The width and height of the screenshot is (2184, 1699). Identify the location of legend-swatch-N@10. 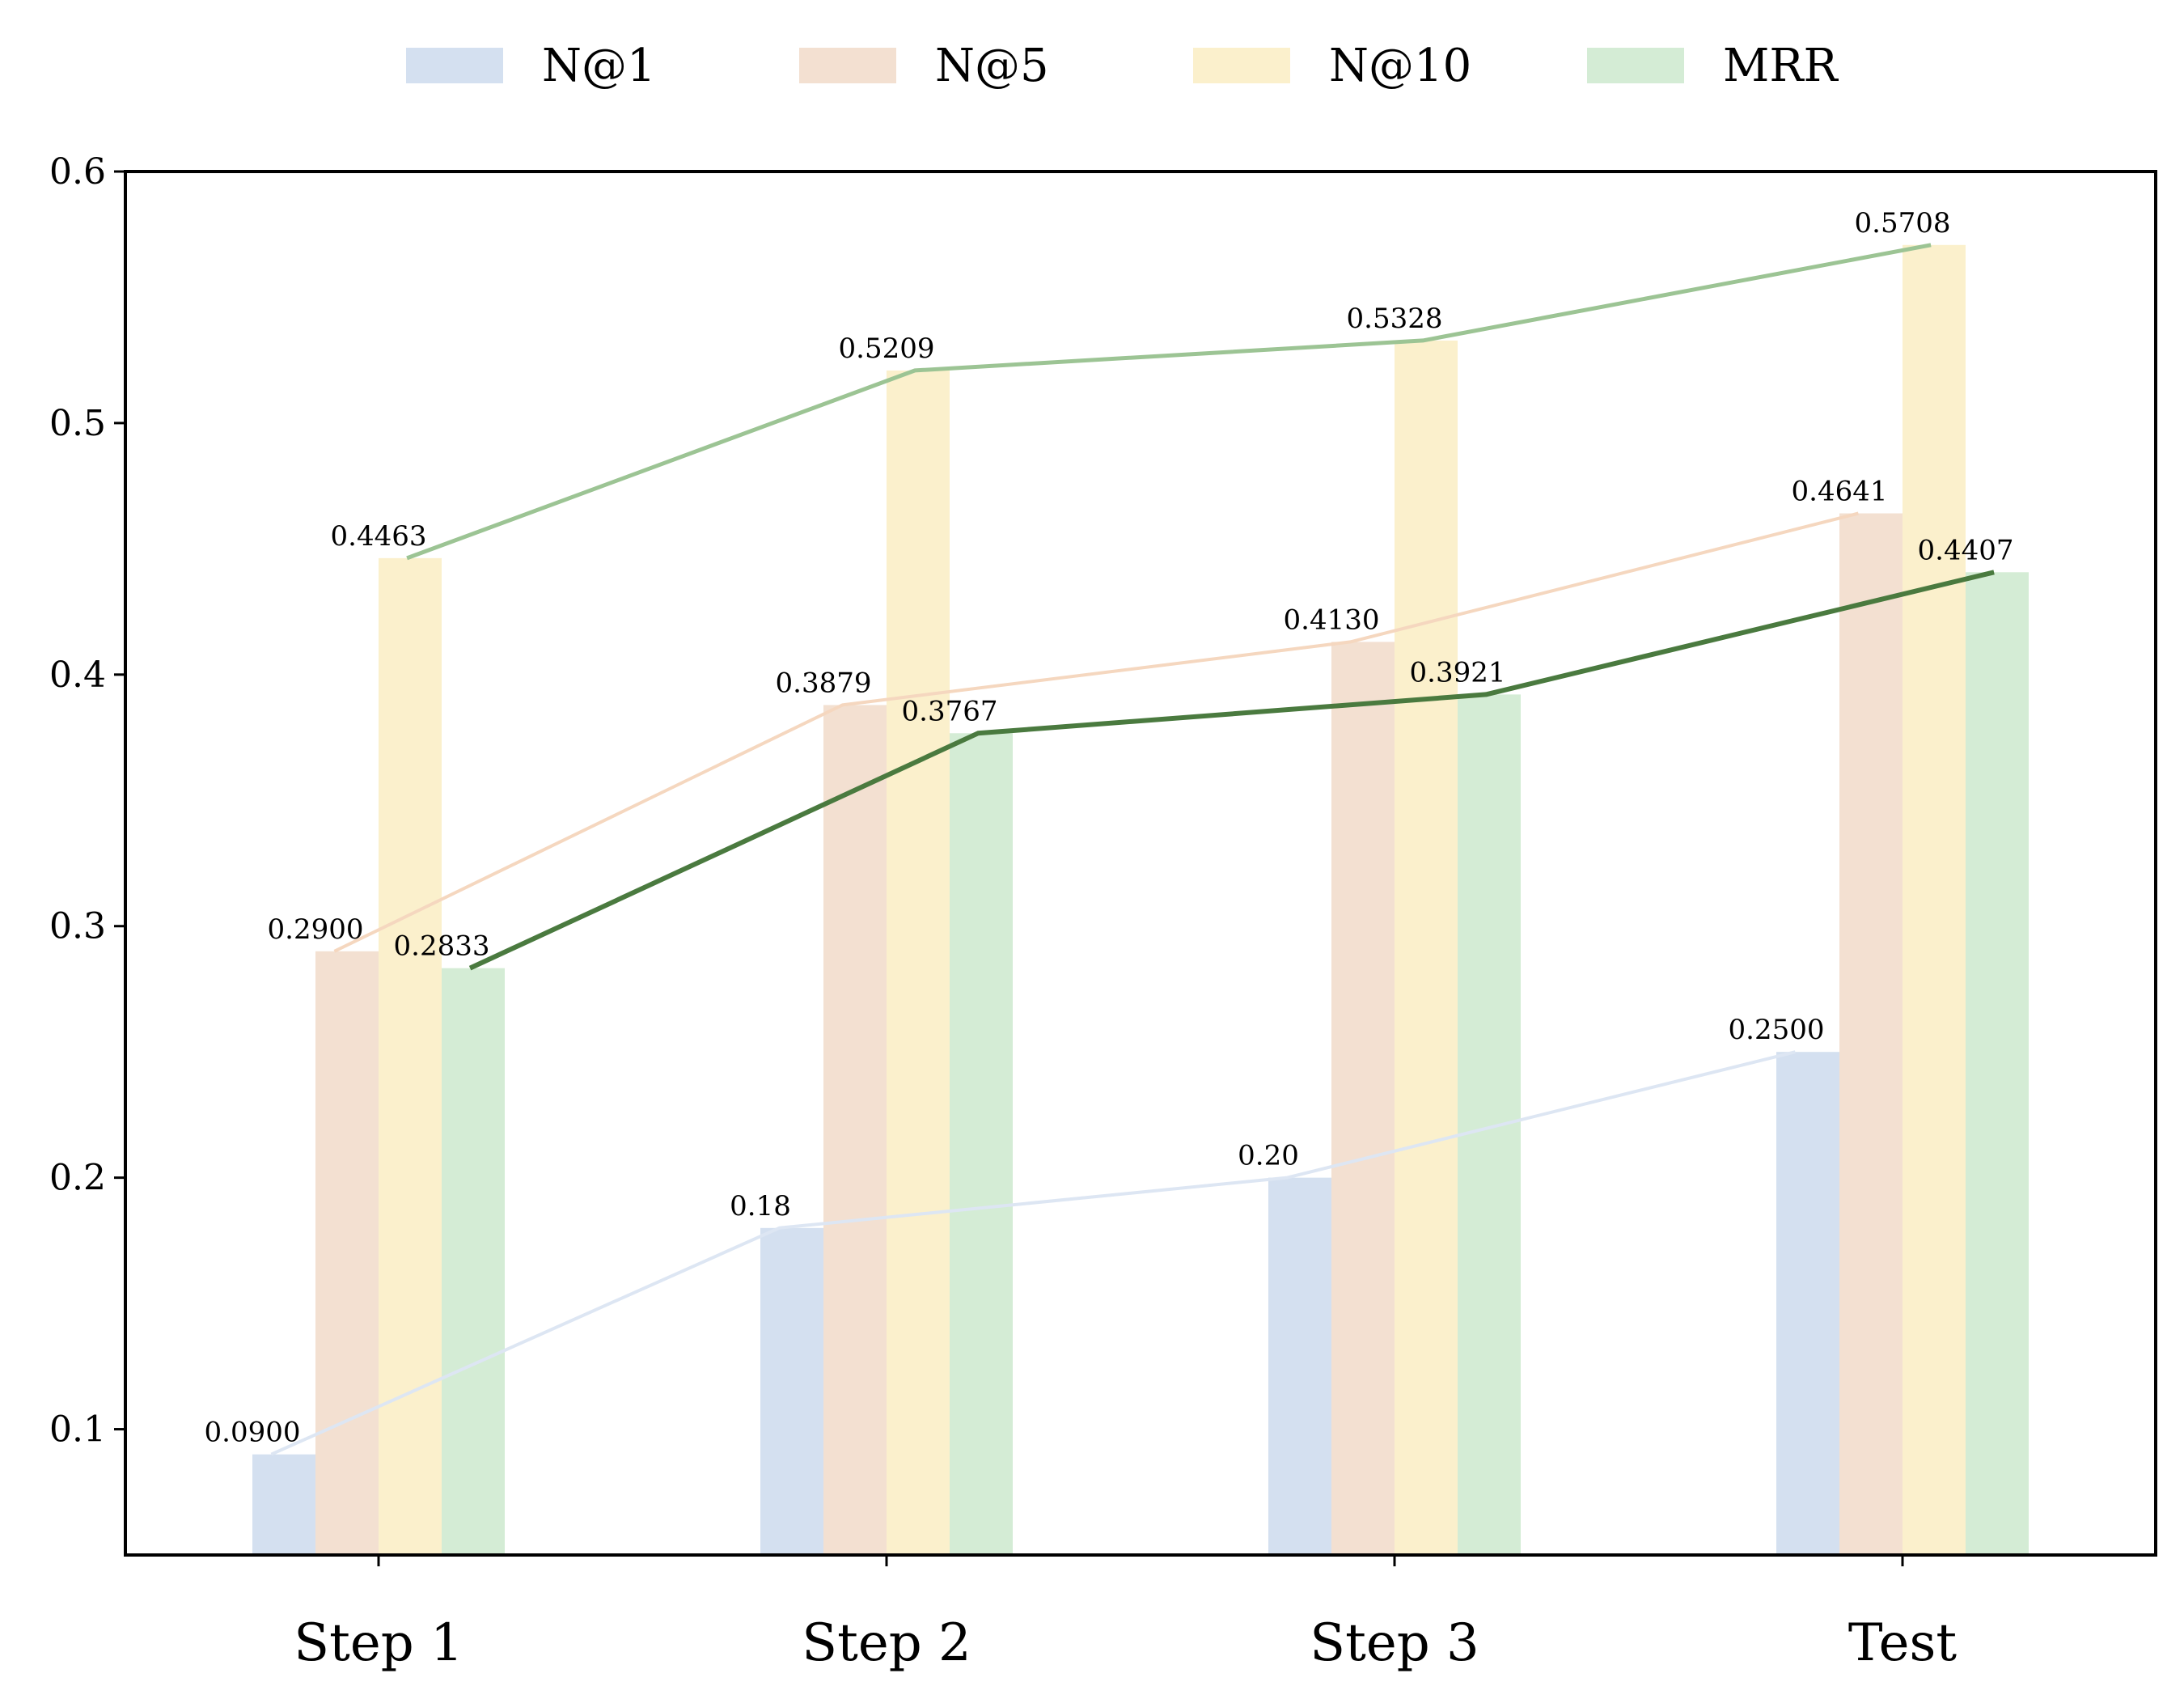
(1241, 65).